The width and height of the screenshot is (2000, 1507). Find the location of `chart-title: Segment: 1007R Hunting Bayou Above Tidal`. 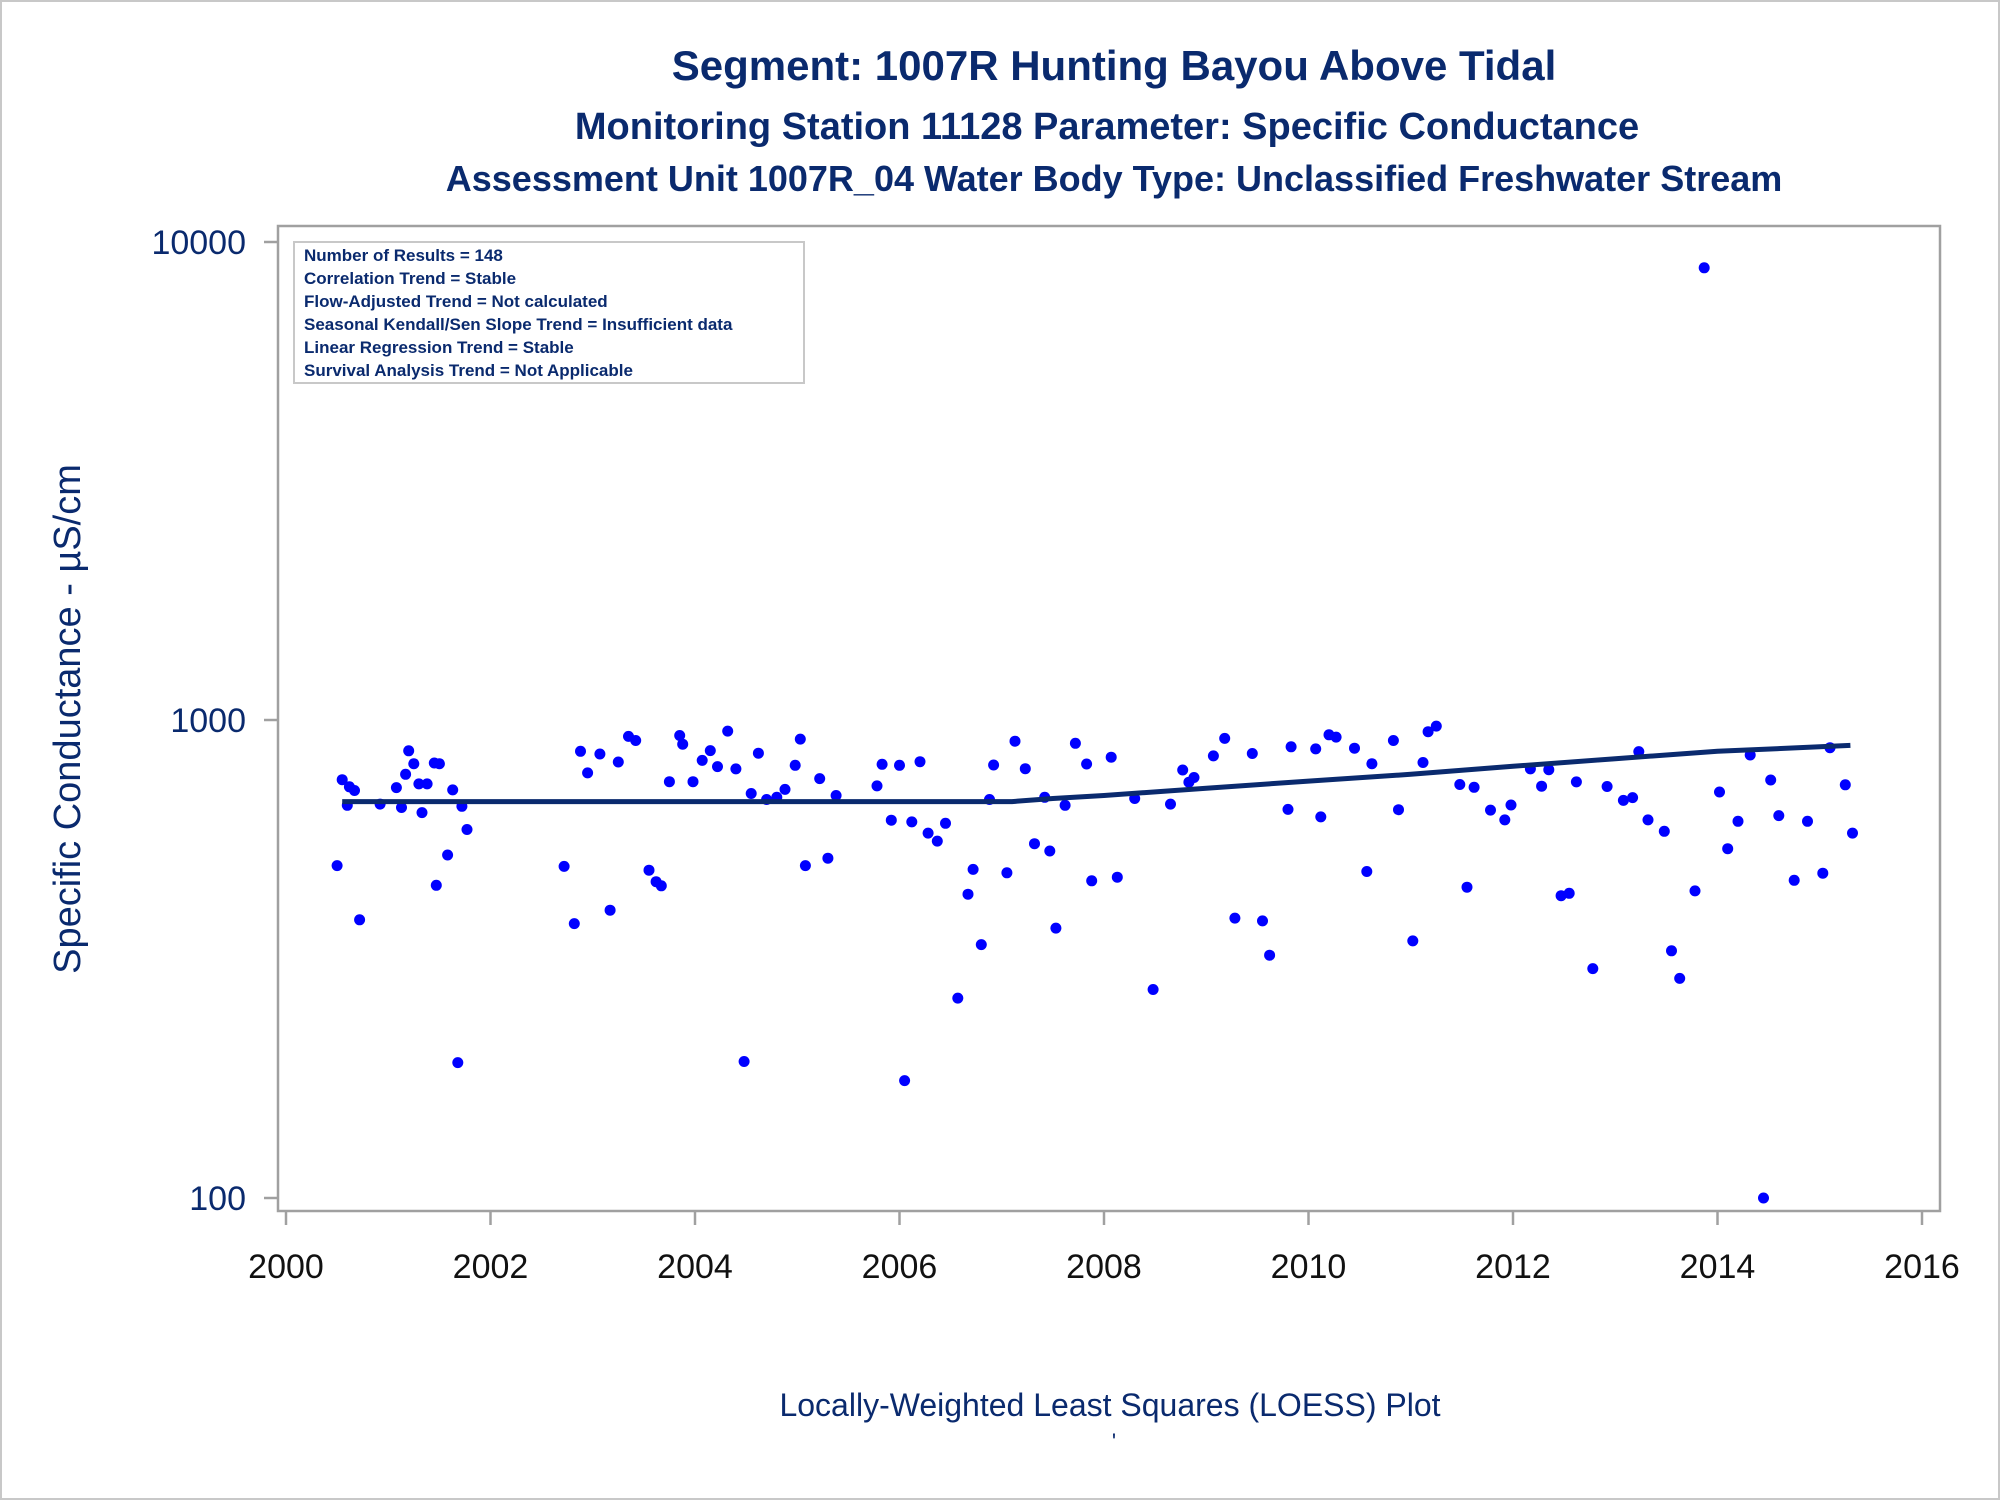

chart-title: Segment: 1007R Hunting Bayou Above Tidal is located at coordinates (1114, 65).